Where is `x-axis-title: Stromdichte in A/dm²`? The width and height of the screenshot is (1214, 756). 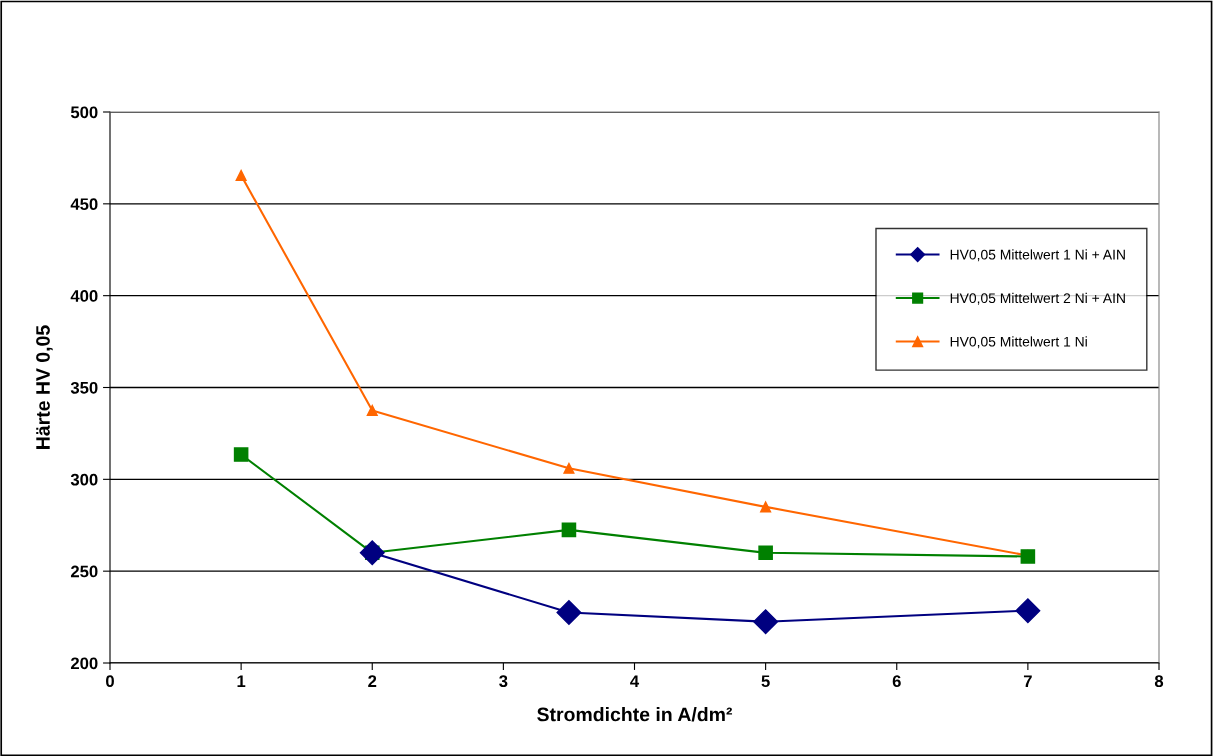 x-axis-title: Stromdichte in A/dm² is located at coordinates (635, 714).